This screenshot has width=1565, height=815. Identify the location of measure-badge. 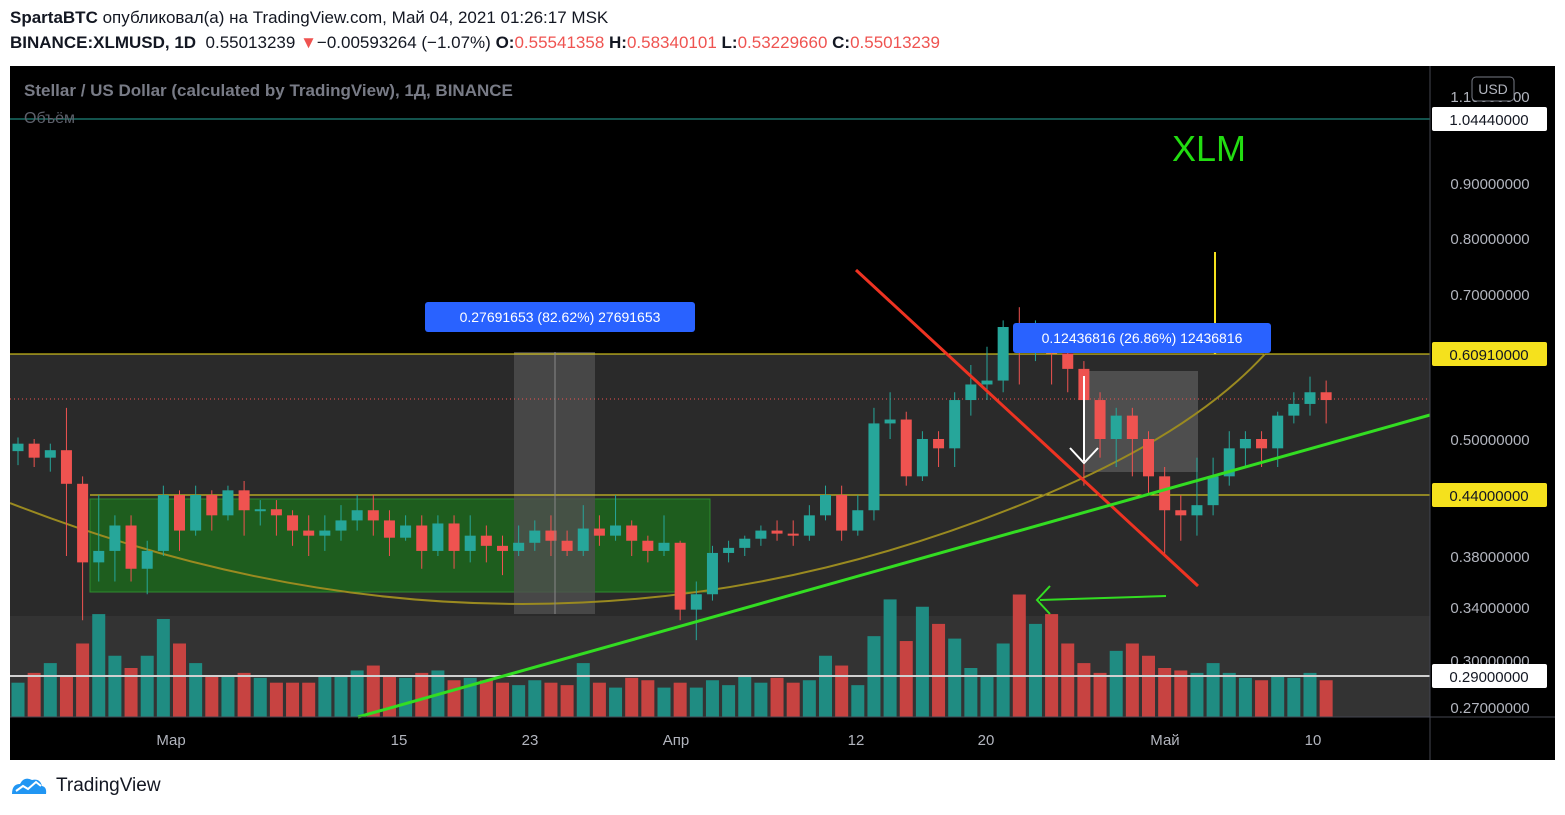
(1142, 338).